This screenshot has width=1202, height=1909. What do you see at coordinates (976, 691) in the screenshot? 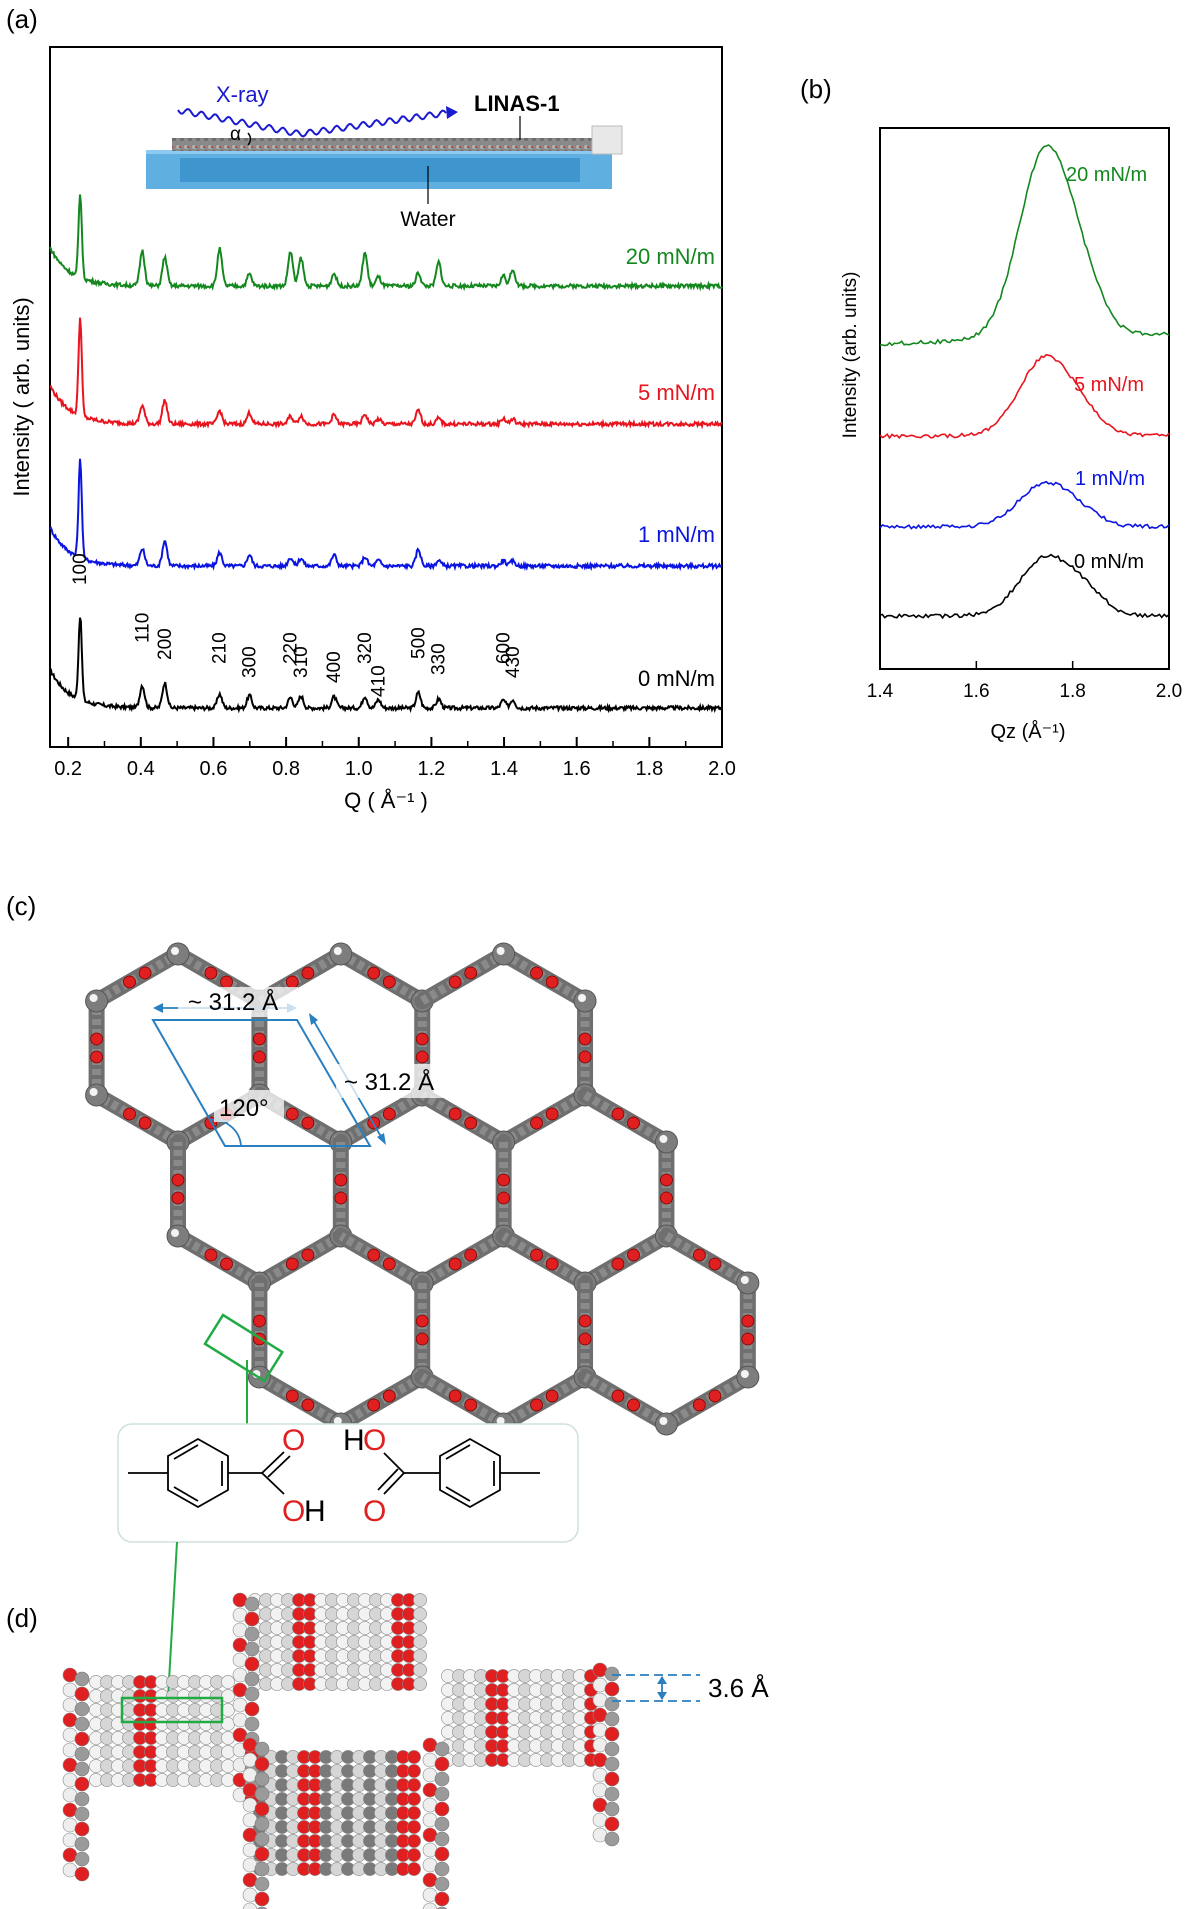
I see `x-tick-label-b: 1.6` at bounding box center [976, 691].